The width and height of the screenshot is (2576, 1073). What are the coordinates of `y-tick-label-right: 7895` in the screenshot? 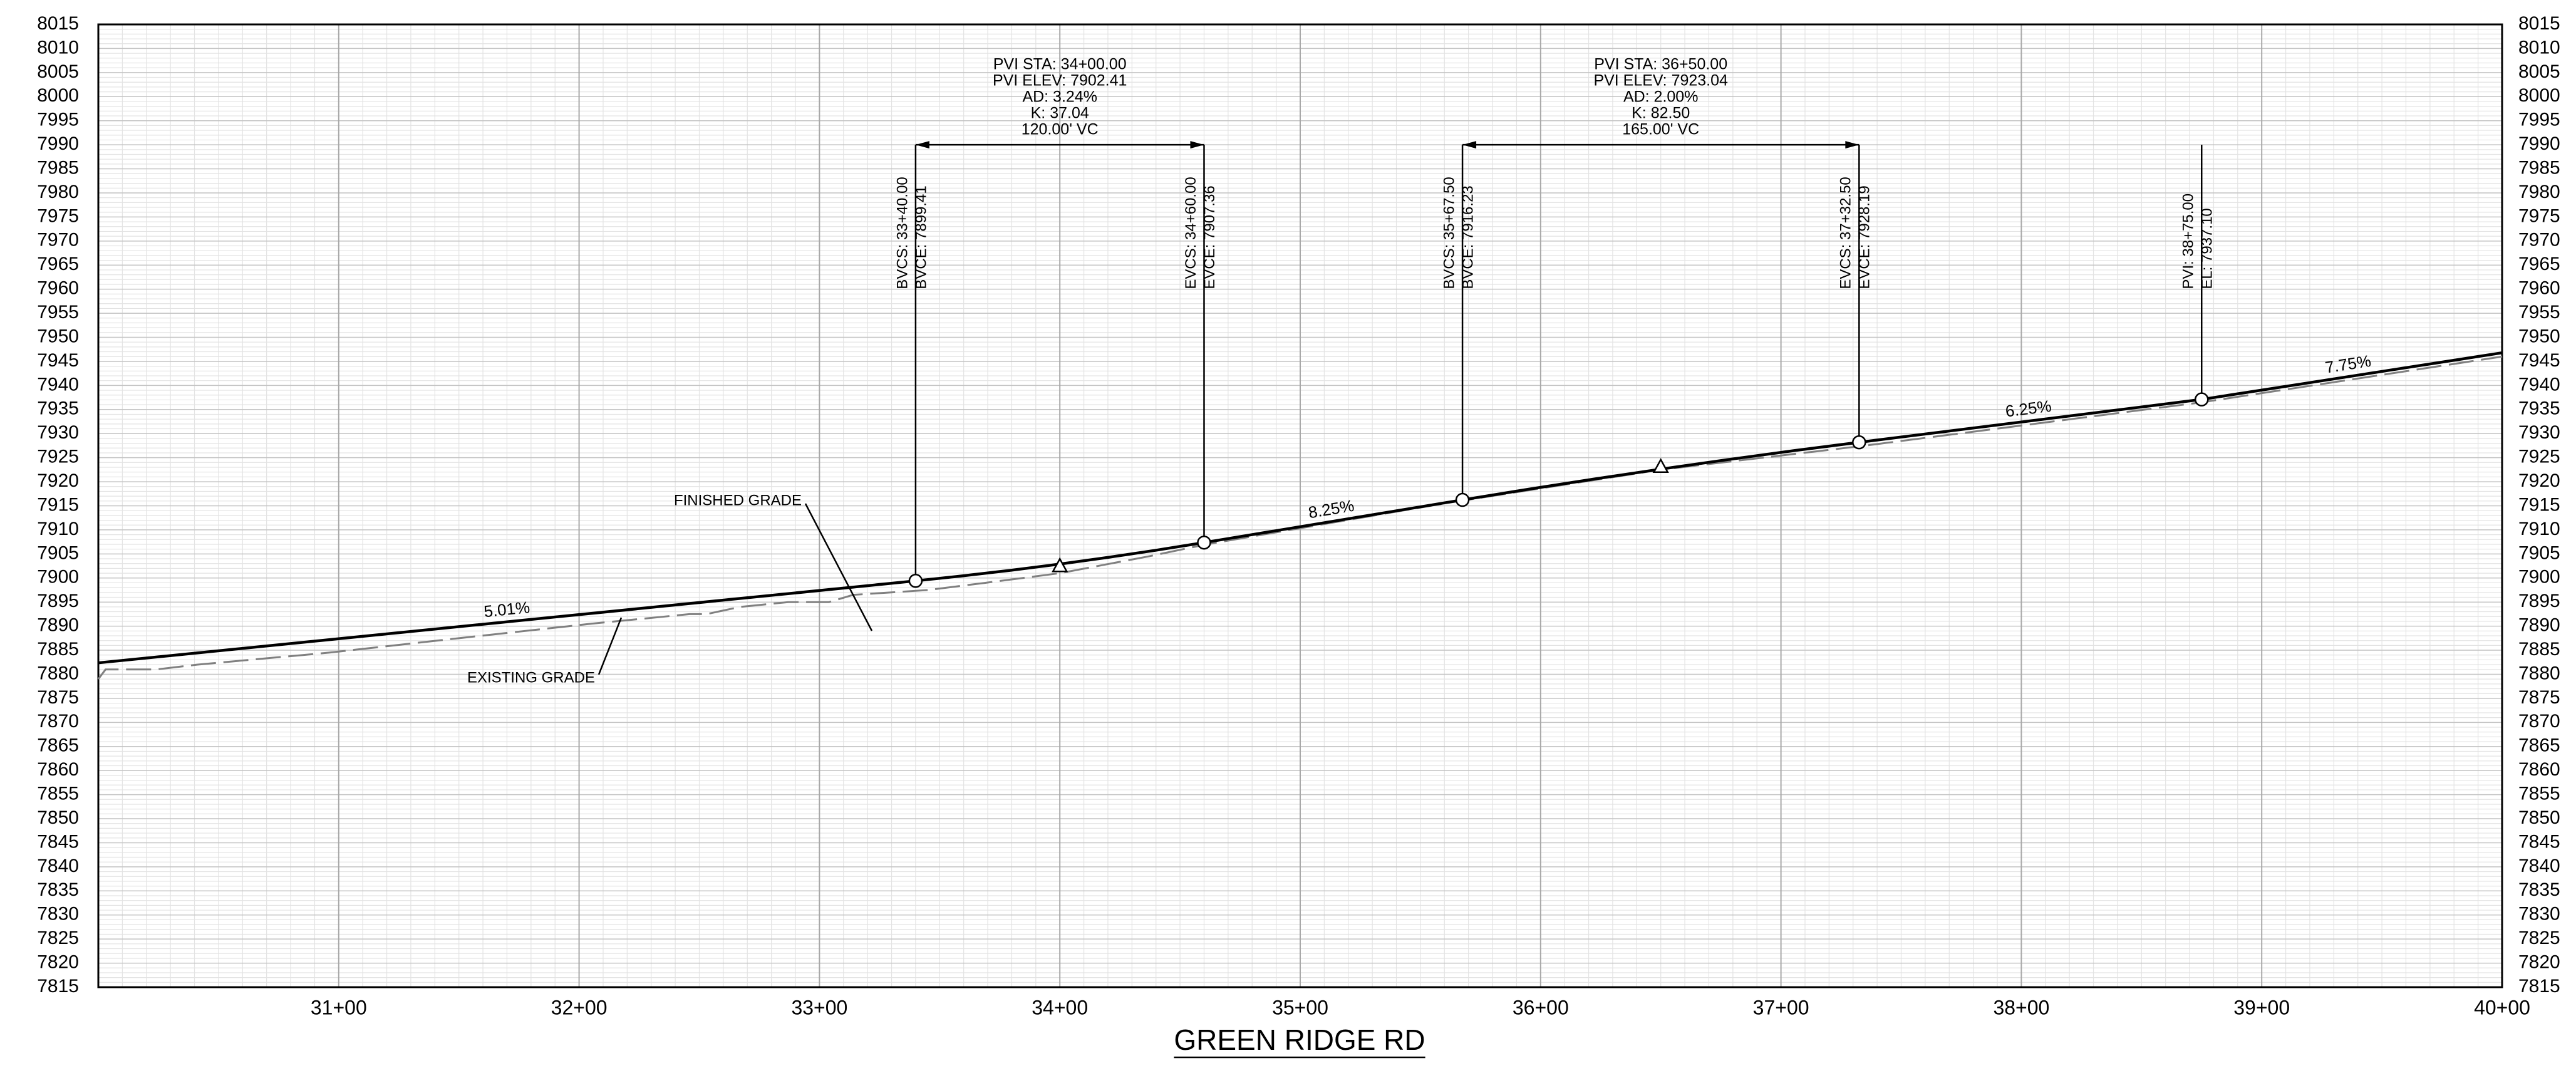 It's located at (2539, 601).